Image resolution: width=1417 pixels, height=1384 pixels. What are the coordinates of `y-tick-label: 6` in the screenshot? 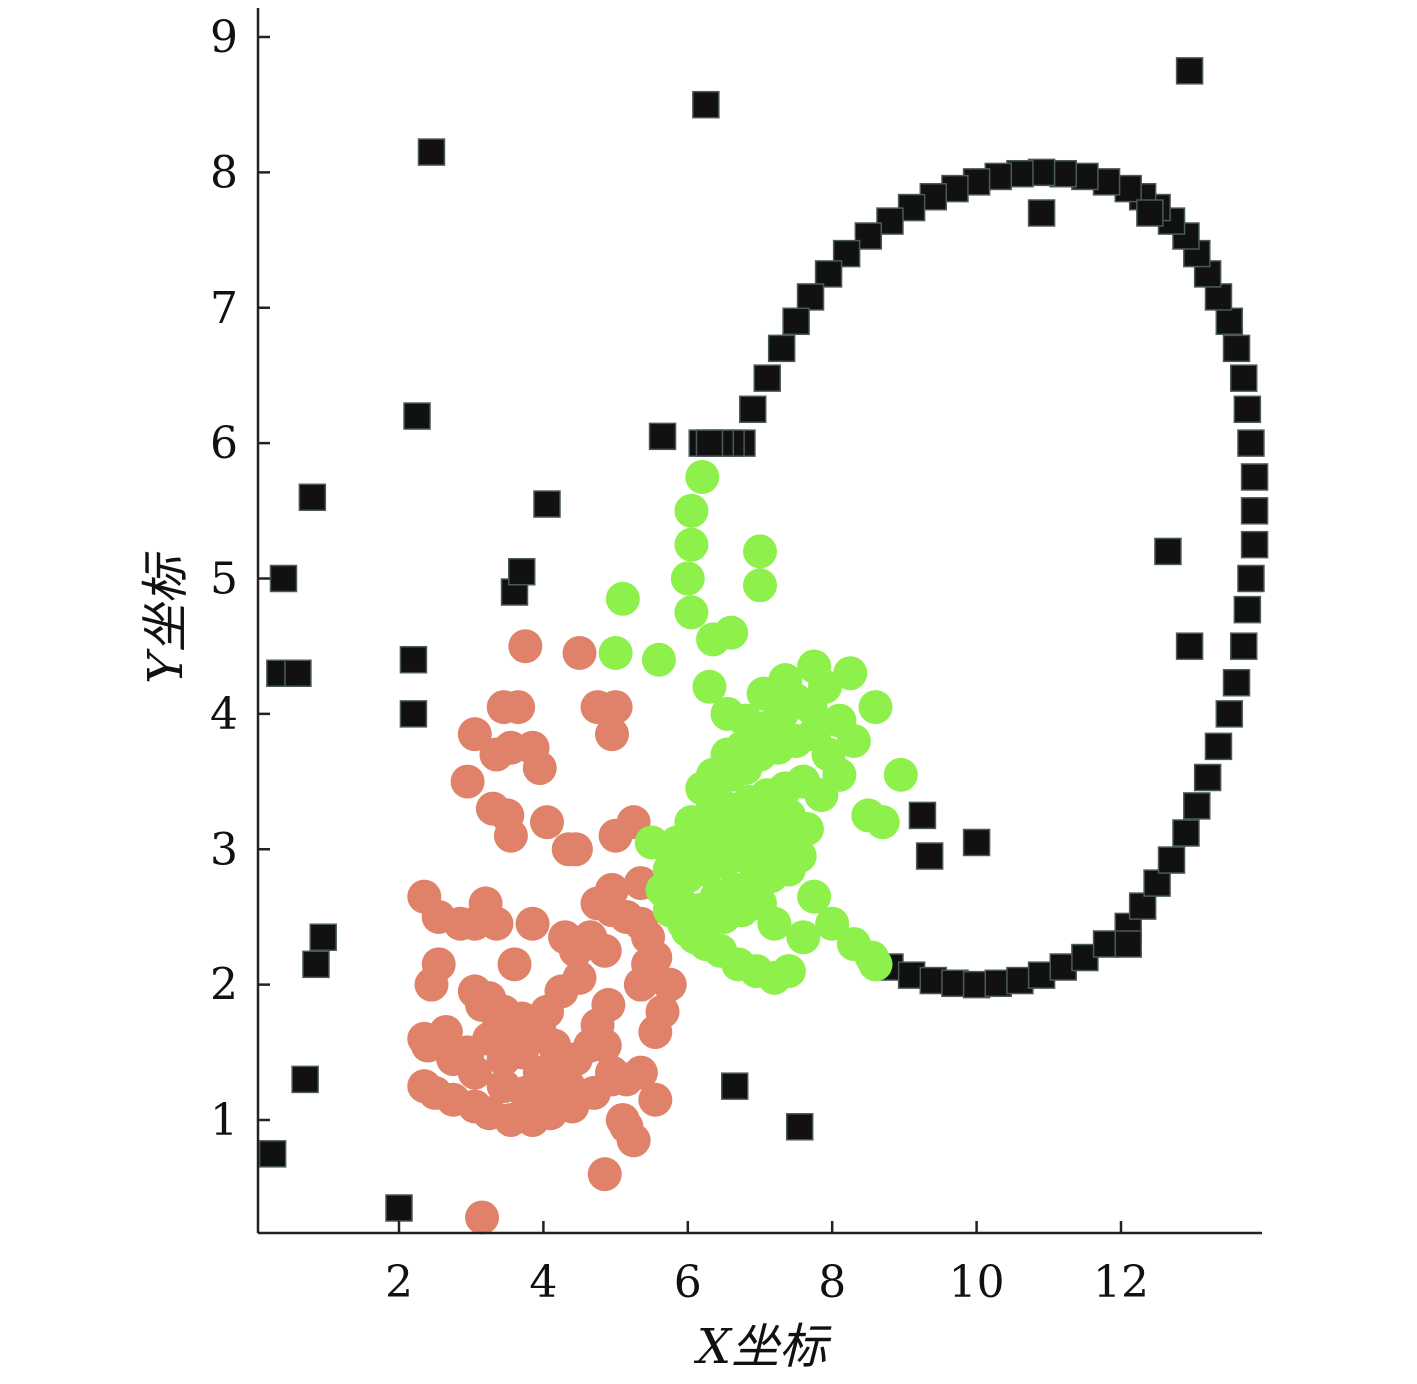 It's located at (224, 443).